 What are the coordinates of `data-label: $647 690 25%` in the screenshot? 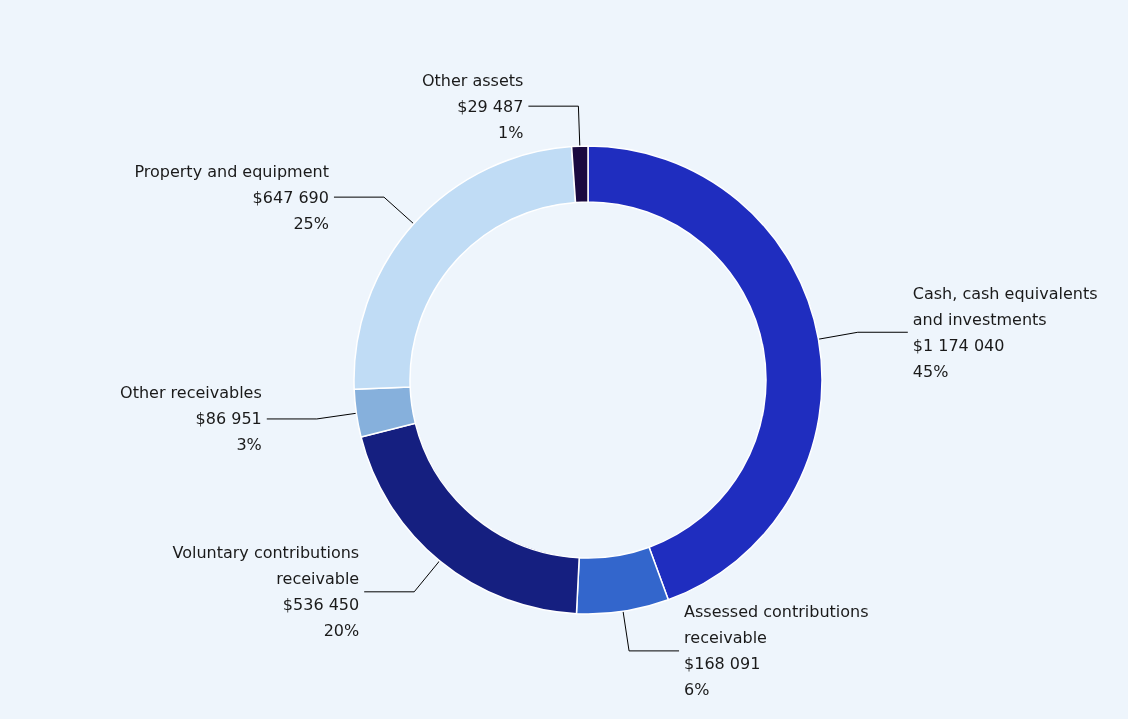 It's located at (290, 210).